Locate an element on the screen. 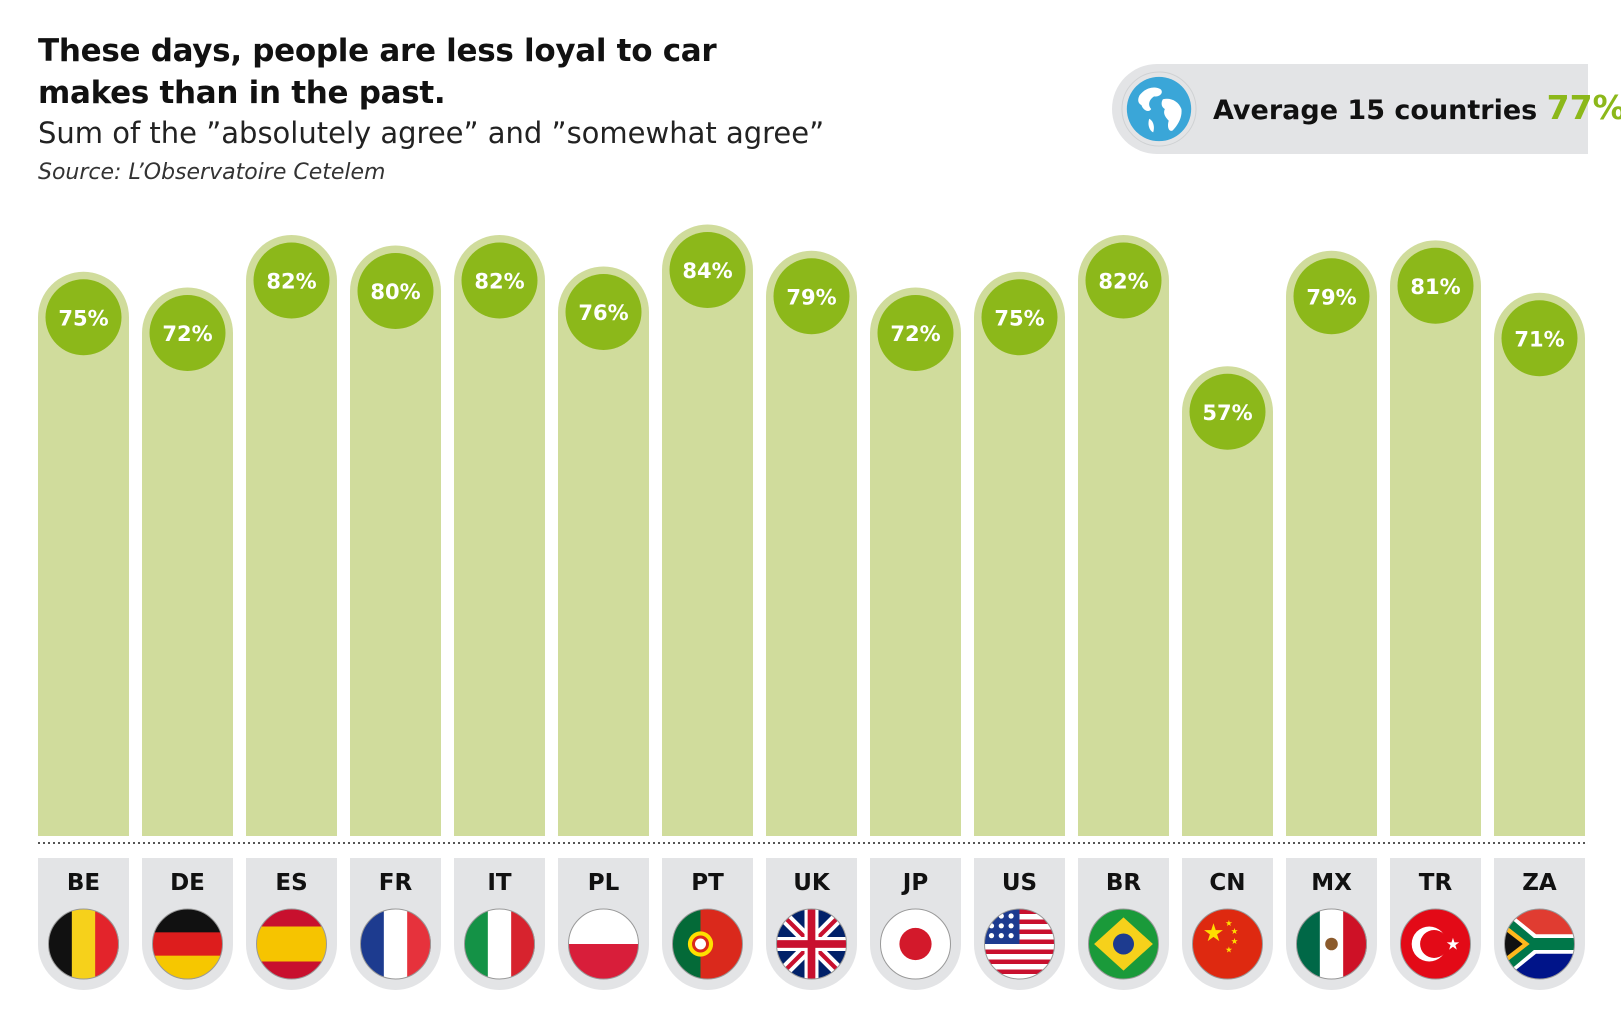  value-bubble-fr is located at coordinates (395, 291).